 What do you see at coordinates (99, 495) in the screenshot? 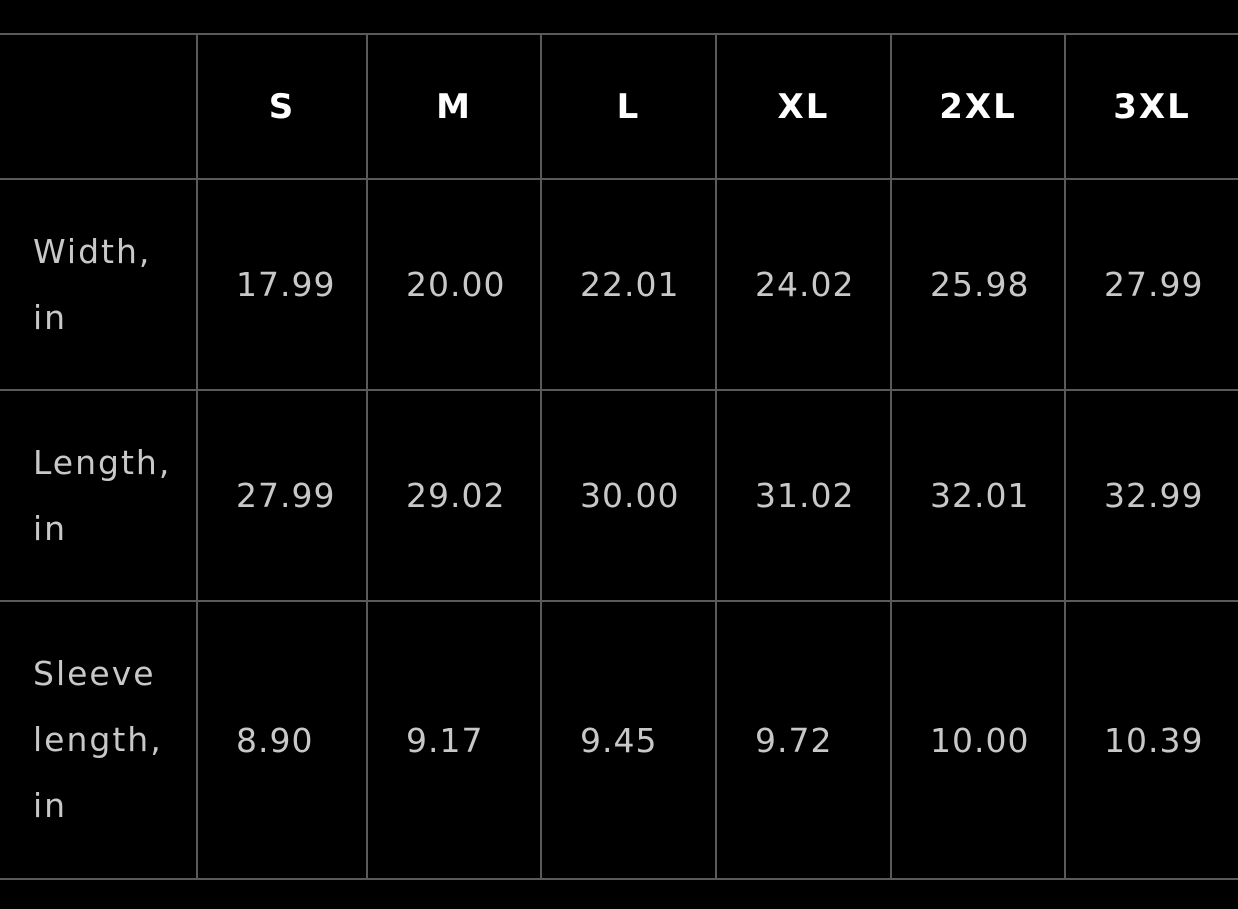
I see `row-label: Length, in` at bounding box center [99, 495].